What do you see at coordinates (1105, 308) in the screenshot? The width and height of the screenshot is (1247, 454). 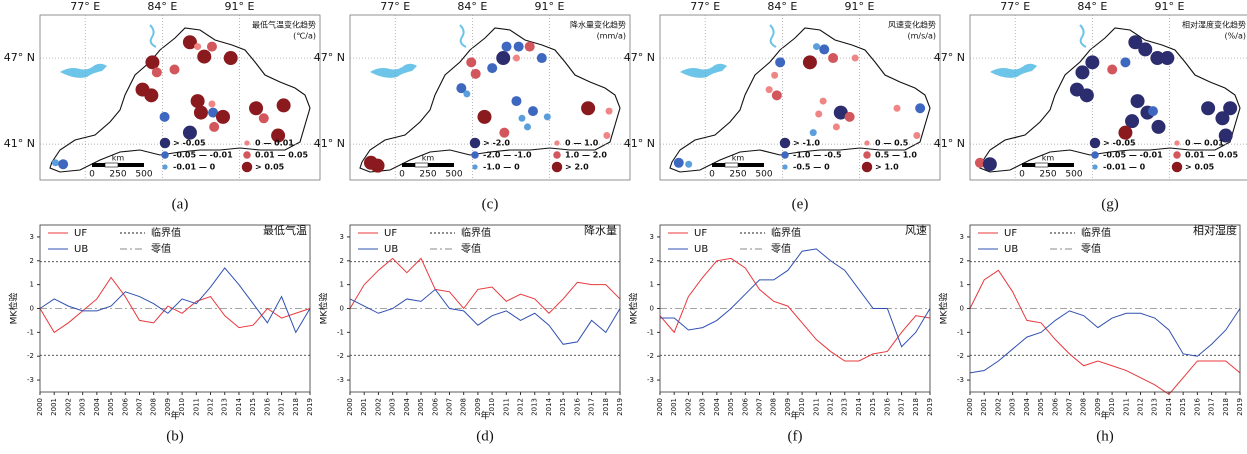 I see `plot-frame` at bounding box center [1105, 308].